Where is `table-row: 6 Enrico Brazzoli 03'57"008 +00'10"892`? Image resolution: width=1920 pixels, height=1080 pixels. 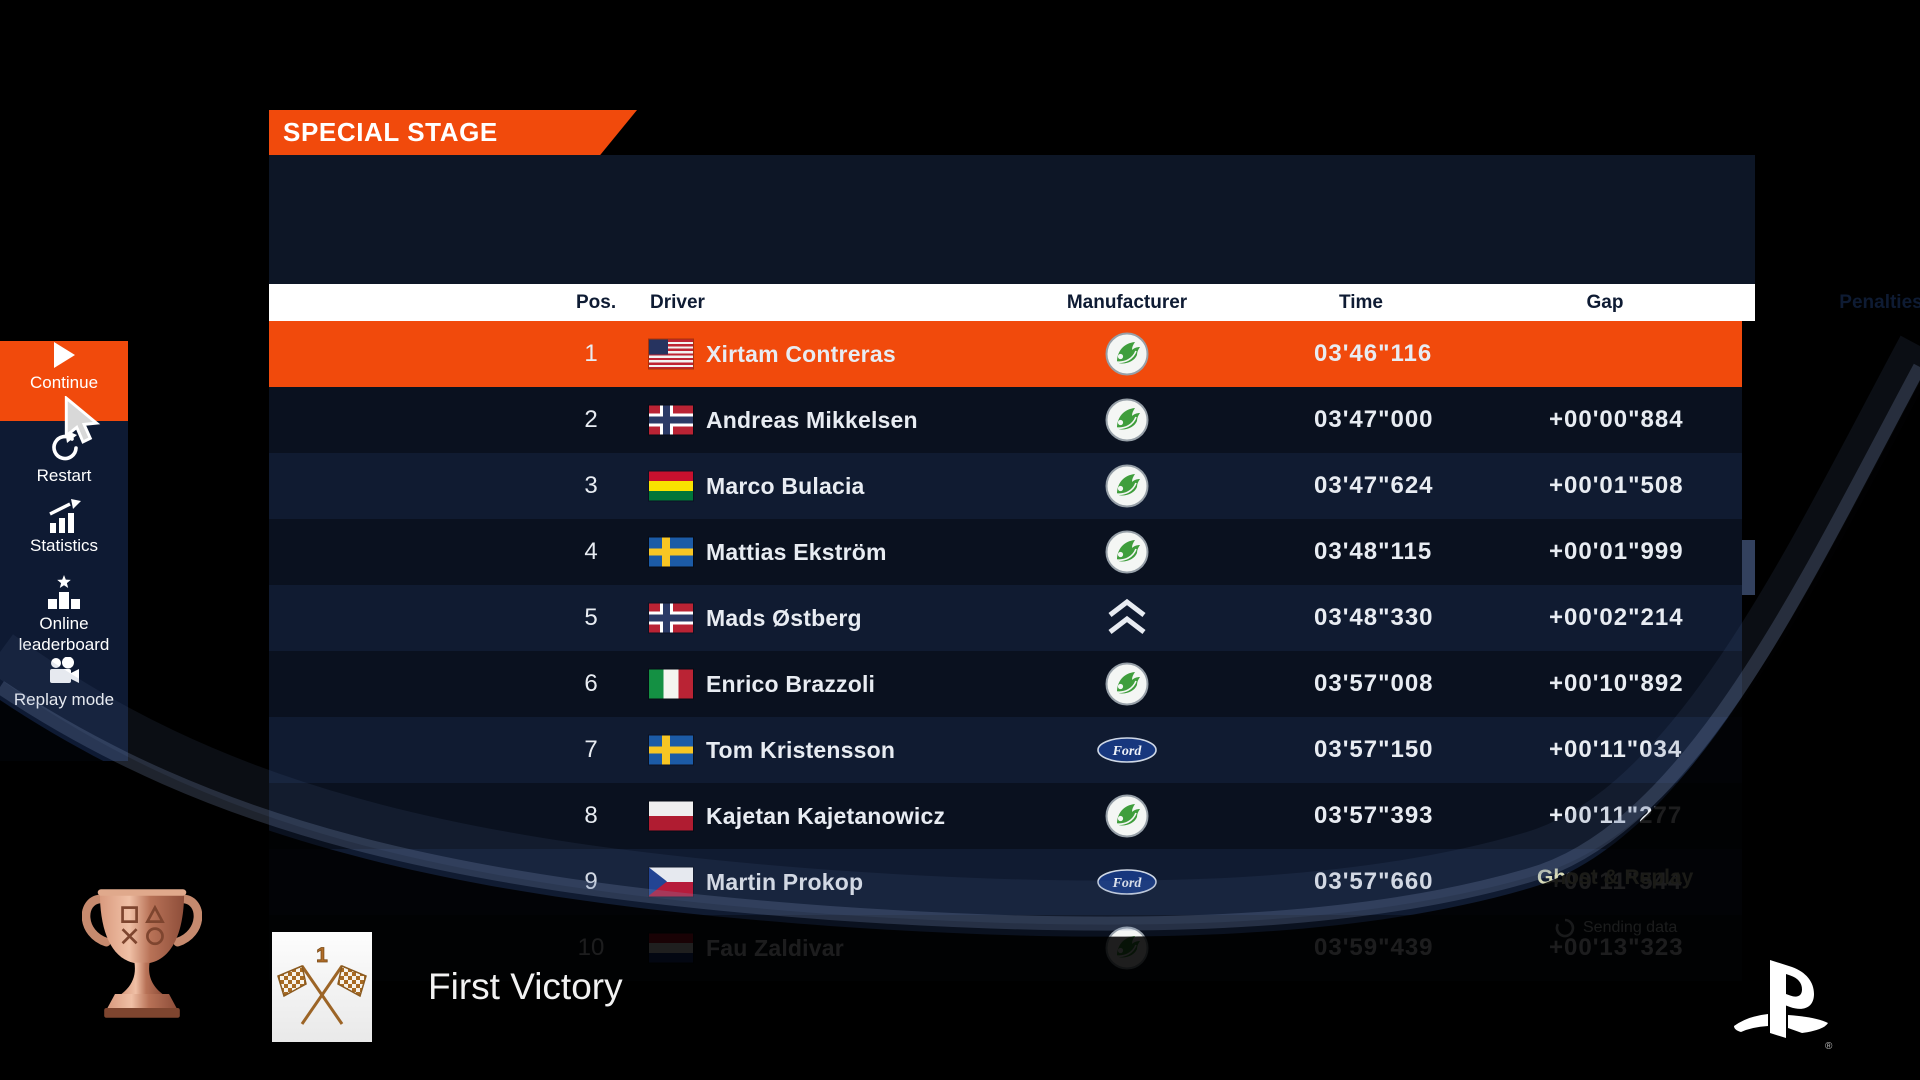 table-row: 6 Enrico Brazzoli 03'57"008 +00'10"892 is located at coordinates (1005, 684).